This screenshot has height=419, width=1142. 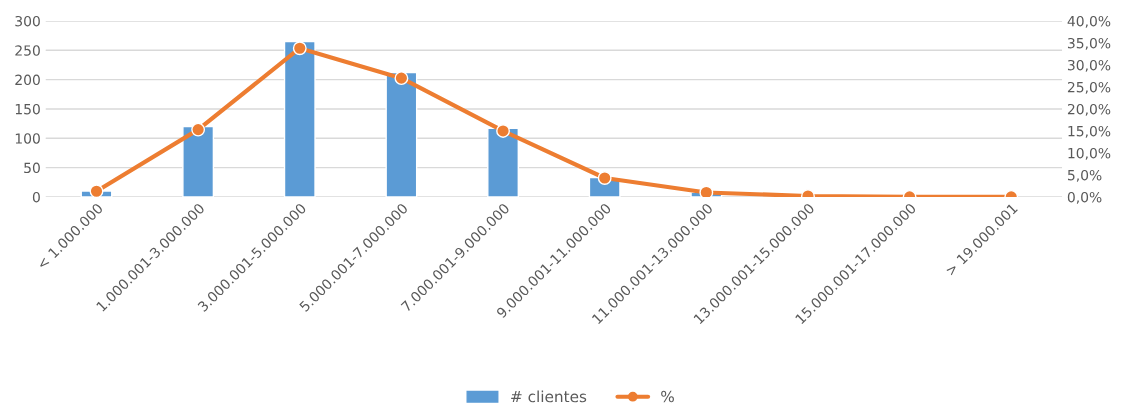 What do you see at coordinates (1084, 197) in the screenshot?
I see `y2-tick-label: 0,0%` at bounding box center [1084, 197].